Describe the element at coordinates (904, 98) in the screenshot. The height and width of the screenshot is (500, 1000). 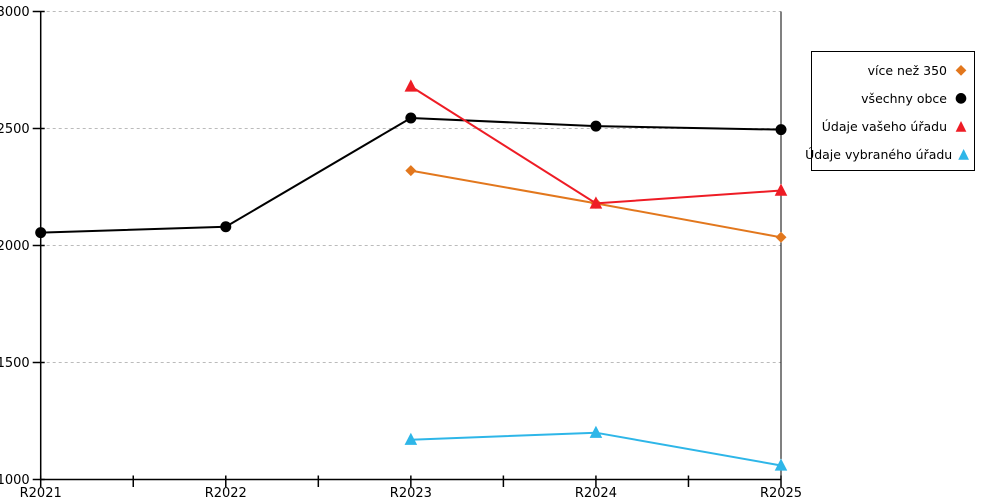
I see `legend-label: všechny obce` at that location.